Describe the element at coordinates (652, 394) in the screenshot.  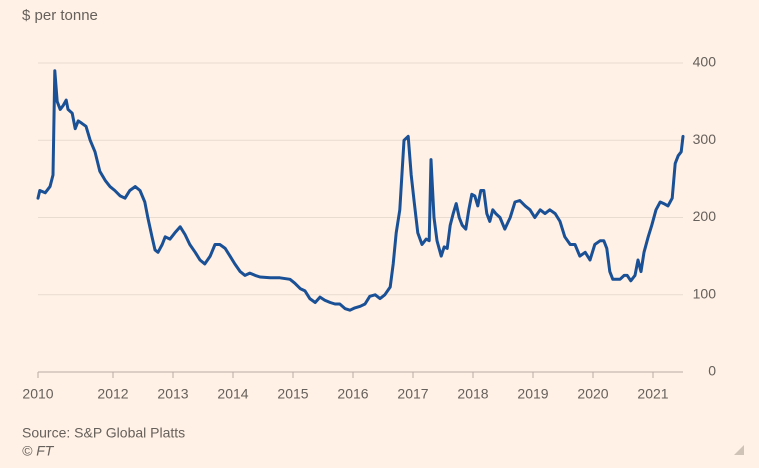
I see `x-tick-label: 2021` at that location.